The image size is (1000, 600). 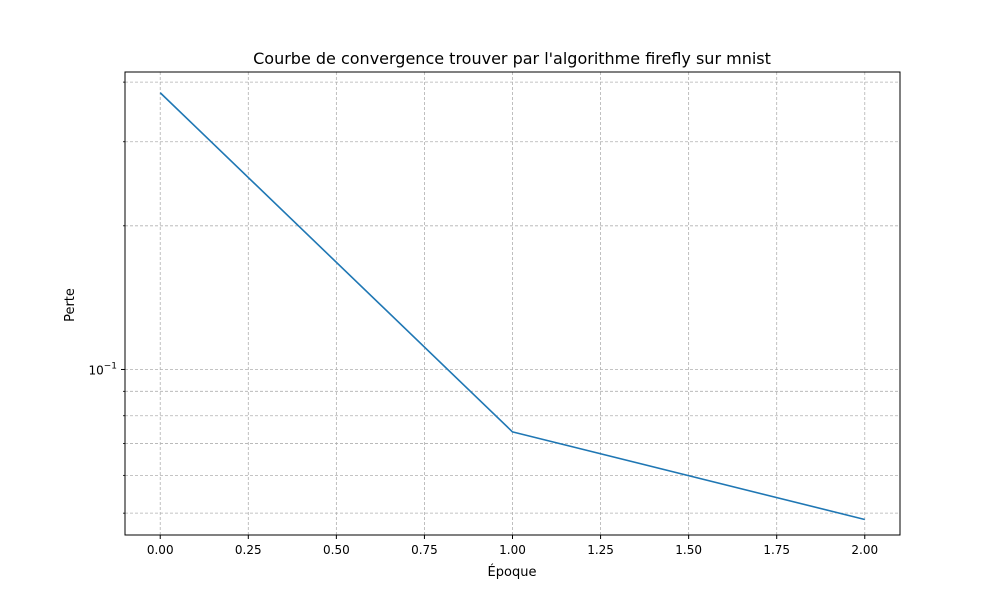 What do you see at coordinates (512, 550) in the screenshot?
I see `x-tick-label: 1.00` at bounding box center [512, 550].